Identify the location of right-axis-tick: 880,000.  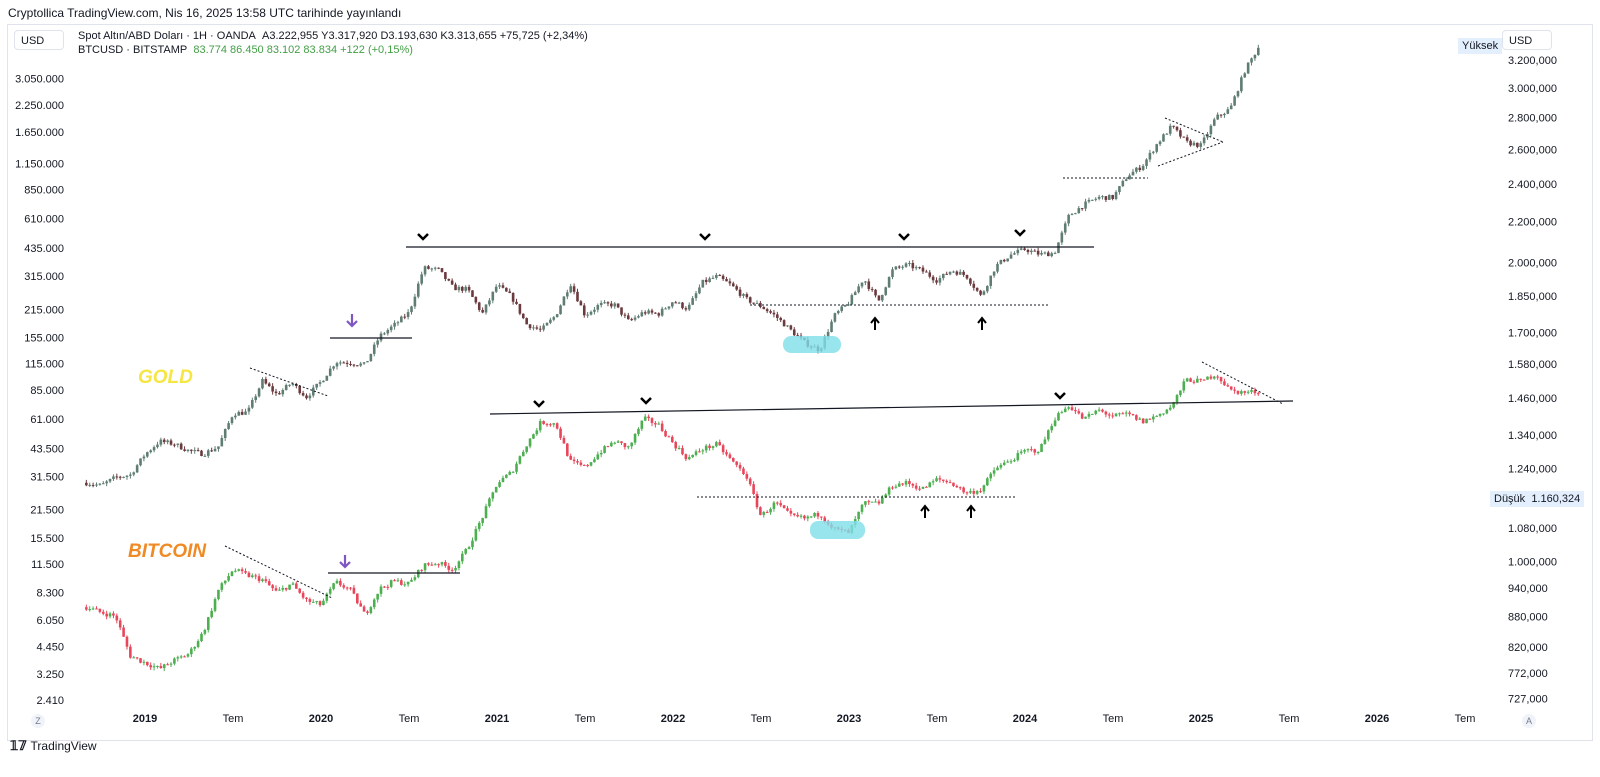
(1528, 617).